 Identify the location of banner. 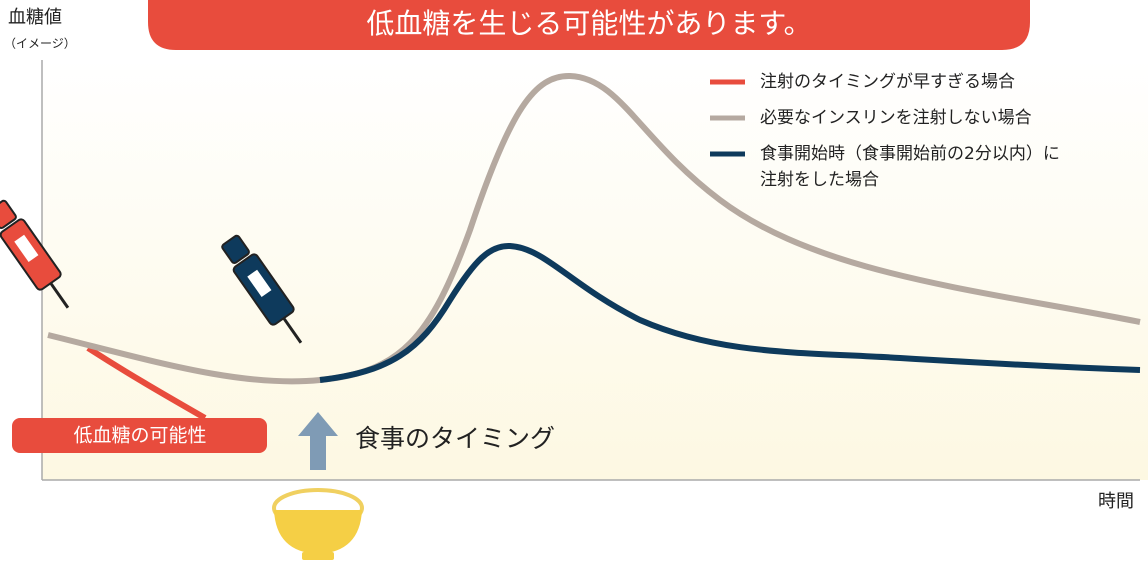
(589, 25).